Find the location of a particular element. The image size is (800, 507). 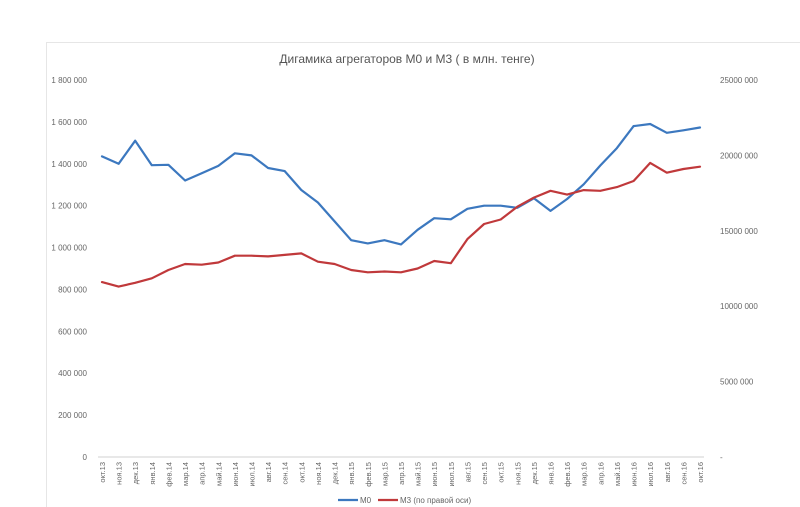

left-axis-tick-label: 1 600 000 is located at coordinates (69, 122).